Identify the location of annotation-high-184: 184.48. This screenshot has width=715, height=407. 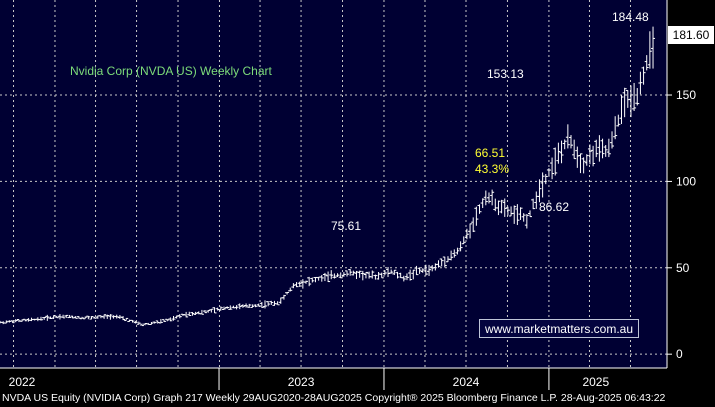
(630, 17).